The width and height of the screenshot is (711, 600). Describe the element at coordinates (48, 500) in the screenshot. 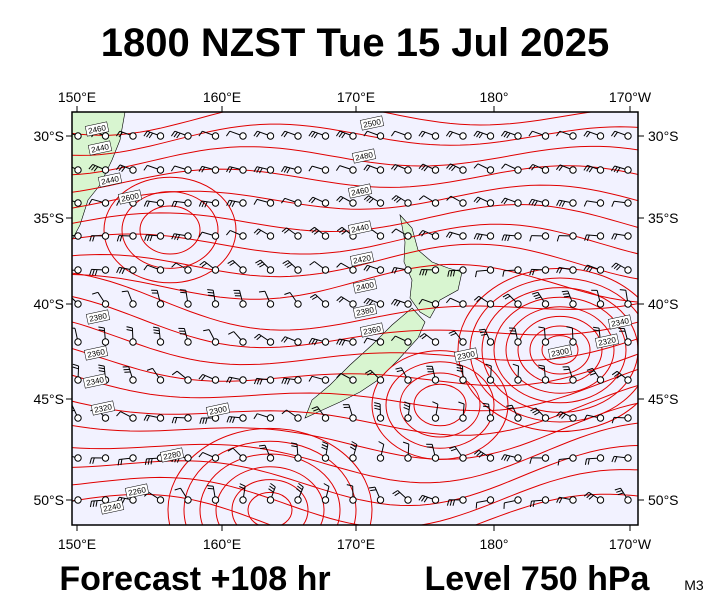

I see `lat-label-left: 50°S` at that location.